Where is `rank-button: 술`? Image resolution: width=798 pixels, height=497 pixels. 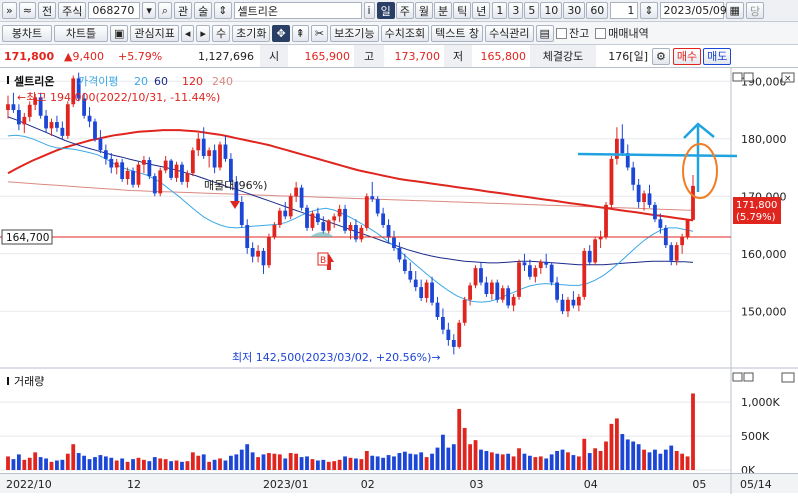 rank-button: 술 is located at coordinates (203, 10).